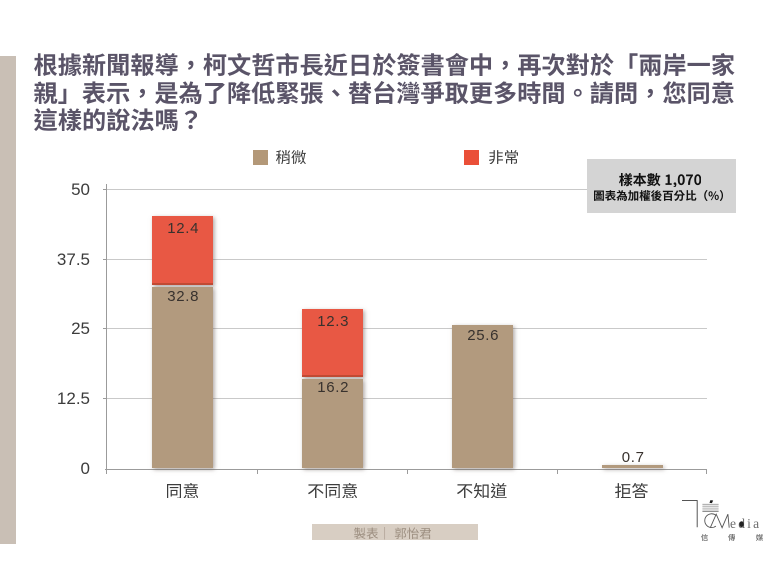 The height and width of the screenshot is (576, 768). Describe the element at coordinates (745, 523) in the screenshot. I see `svg-text: edia` at that location.